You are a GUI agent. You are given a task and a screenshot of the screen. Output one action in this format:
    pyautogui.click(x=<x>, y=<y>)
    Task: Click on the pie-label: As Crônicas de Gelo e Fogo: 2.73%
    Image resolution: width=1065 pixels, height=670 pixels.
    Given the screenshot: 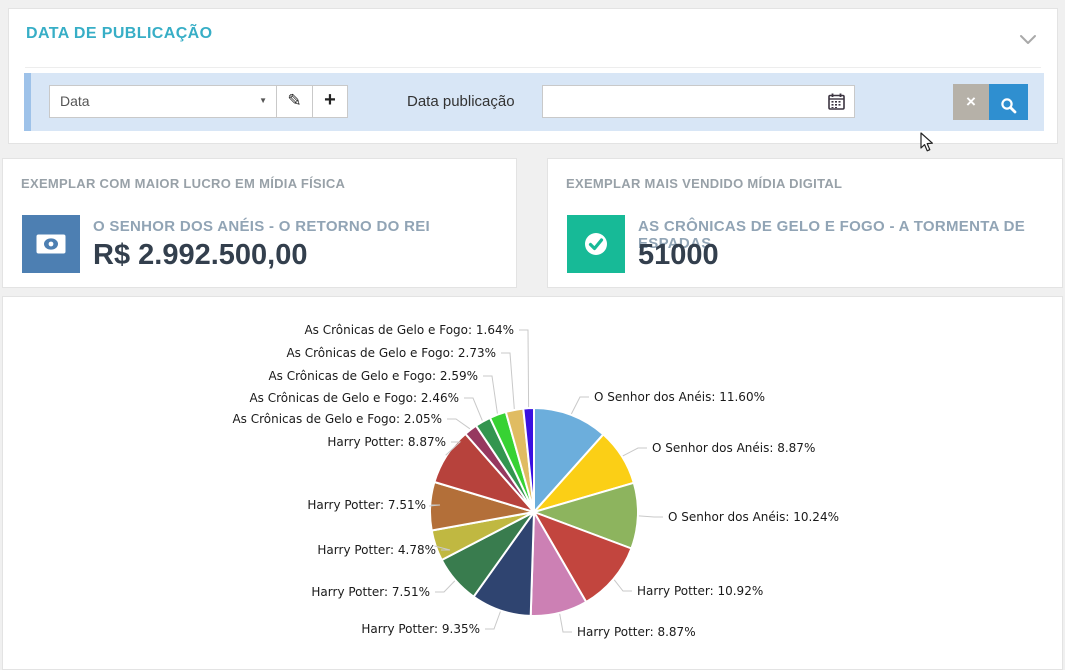 What is the action you would take?
    pyautogui.click(x=391, y=353)
    